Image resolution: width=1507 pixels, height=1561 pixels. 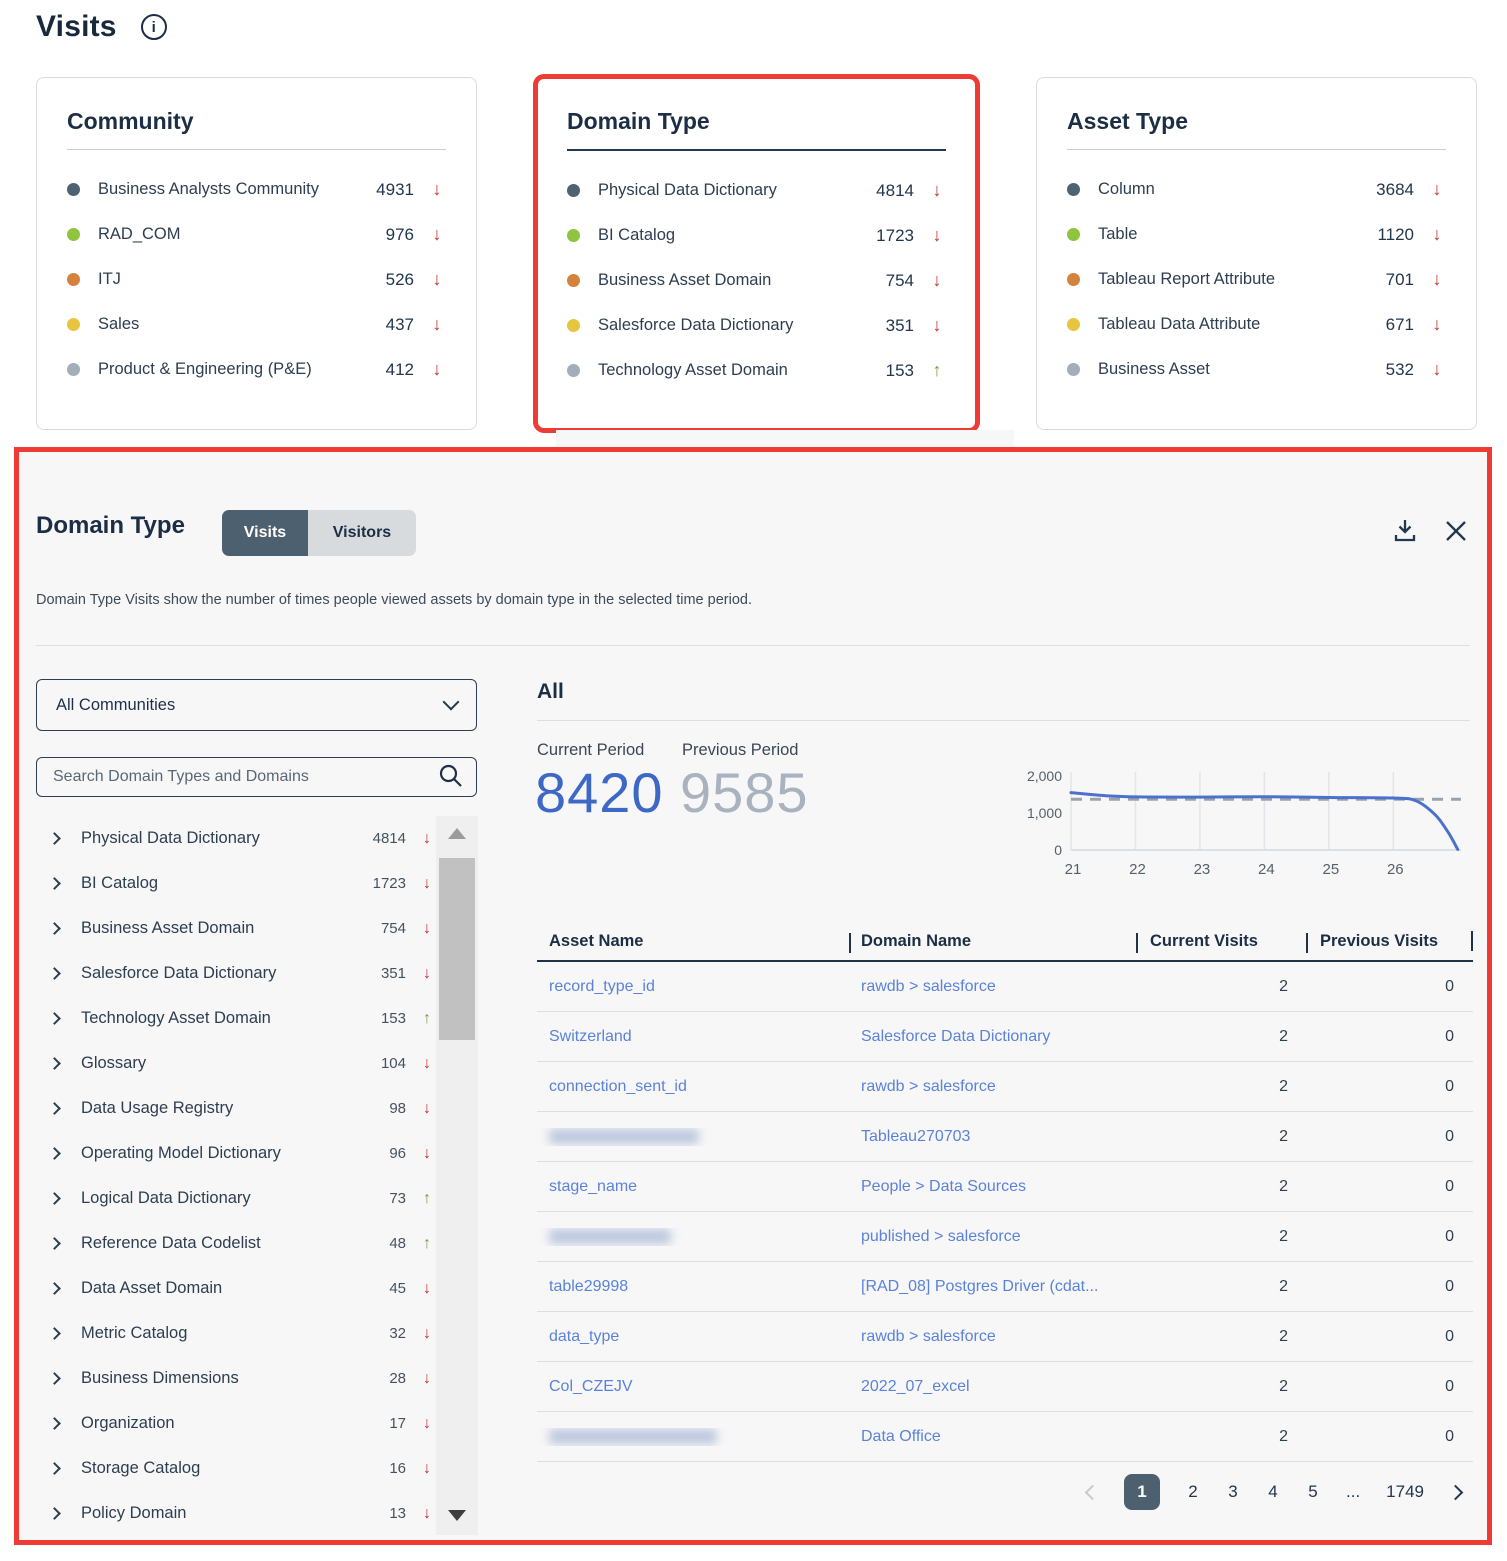 What do you see at coordinates (236, 838) in the screenshot?
I see `domain-list-item-physical-data-dictionary: Physical Data Dictionary 4814 ↓` at bounding box center [236, 838].